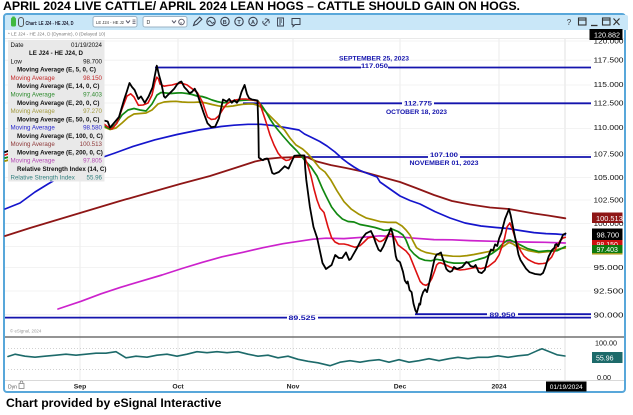  Describe the element at coordinates (18, 45) in the screenshot. I see `svg-text: Date` at that location.